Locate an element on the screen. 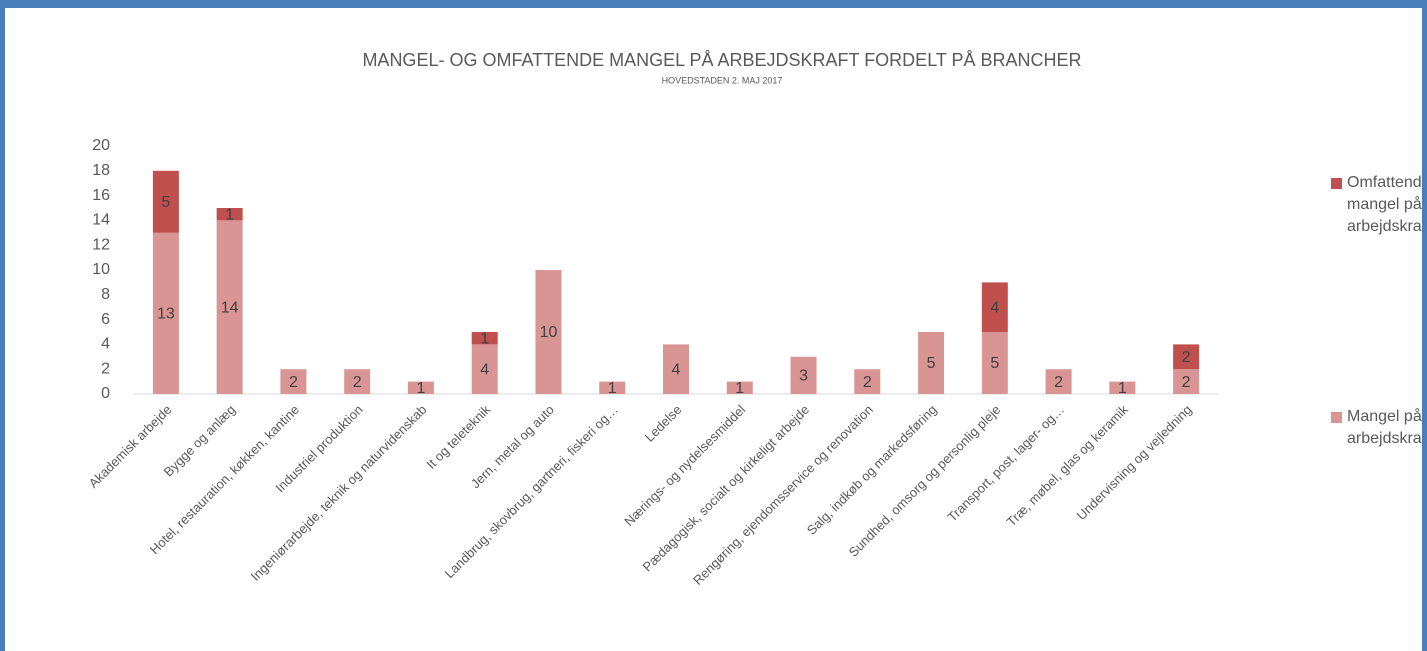 Image resolution: width=1427 pixels, height=651 pixels. y-tick-label: 0 is located at coordinates (105, 393).